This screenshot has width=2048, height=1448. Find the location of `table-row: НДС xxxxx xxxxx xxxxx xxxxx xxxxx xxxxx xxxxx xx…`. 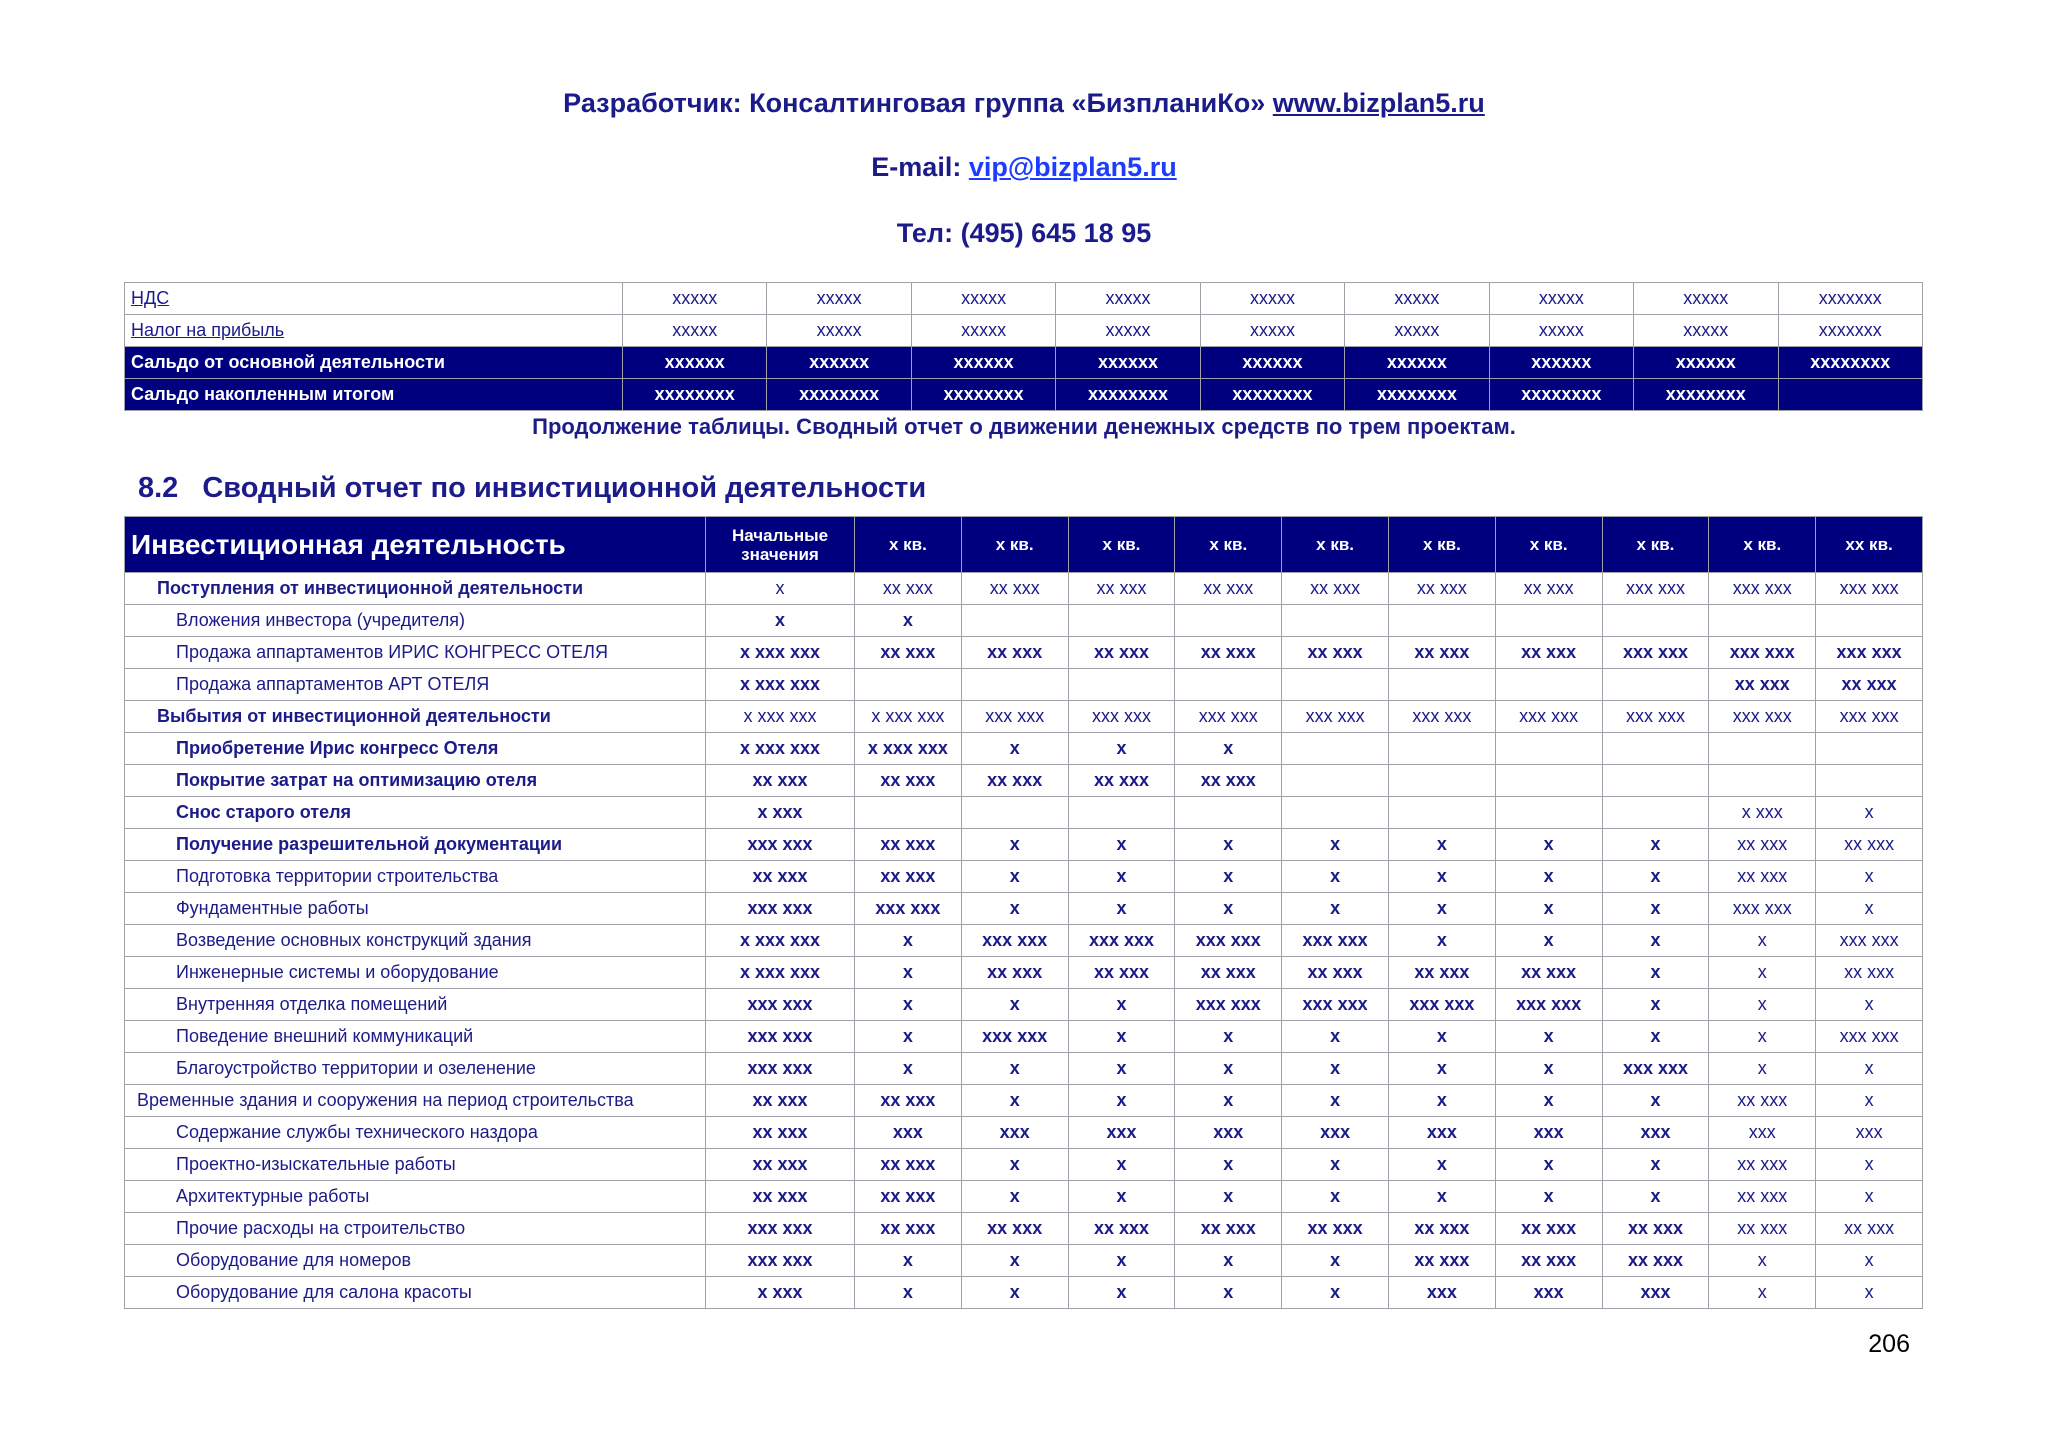

table-row: НДС xxxxx xxxxx xxxxx xxxxx xxxxx xxxxx xxxxx xx… is located at coordinates (1023, 298).